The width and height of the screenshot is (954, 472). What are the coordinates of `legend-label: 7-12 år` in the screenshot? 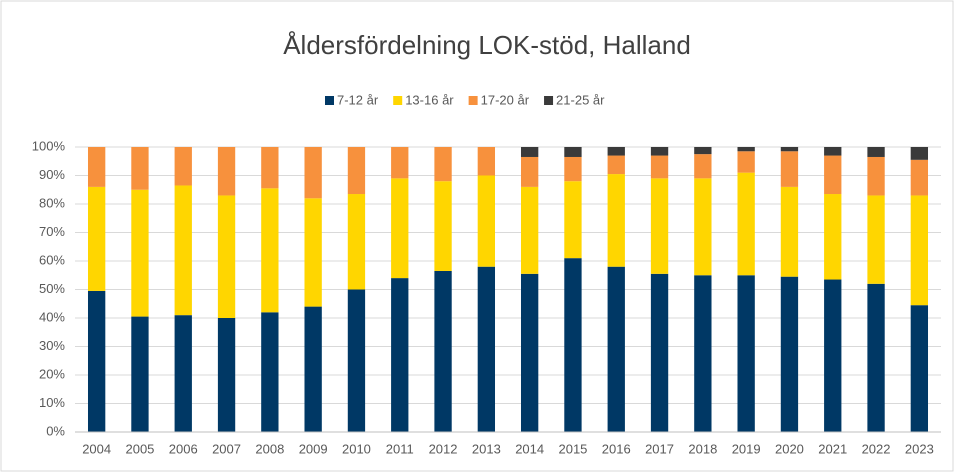 It's located at (358, 99).